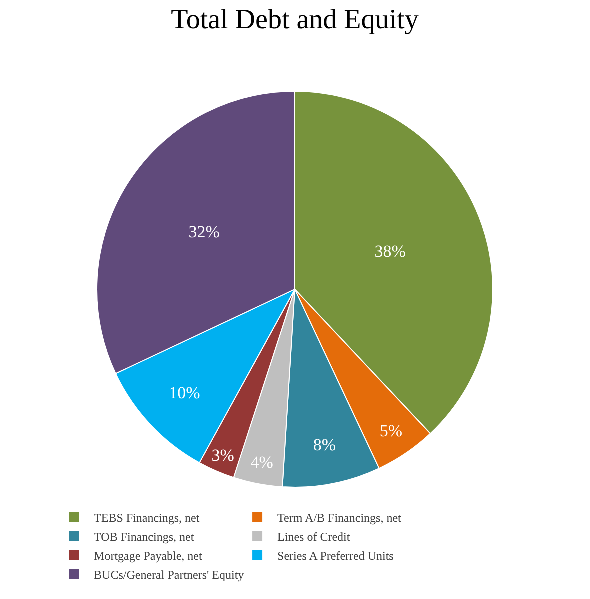 Image resolution: width=590 pixels, height=599 pixels. I want to click on legend-label: Mortgage Payable, net, so click(149, 556).